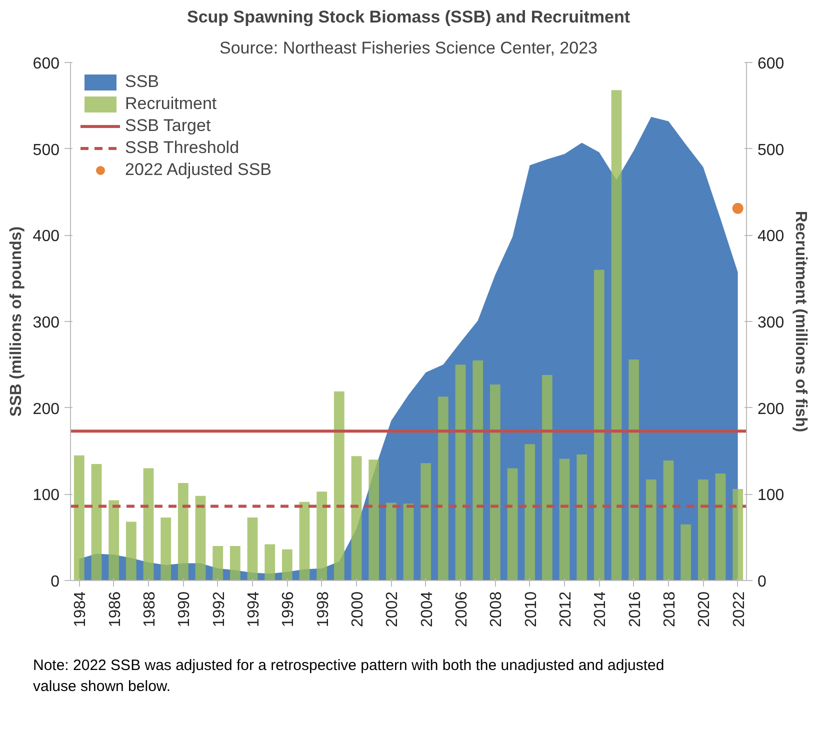  I want to click on x-tick-label: 2022, so click(739, 609).